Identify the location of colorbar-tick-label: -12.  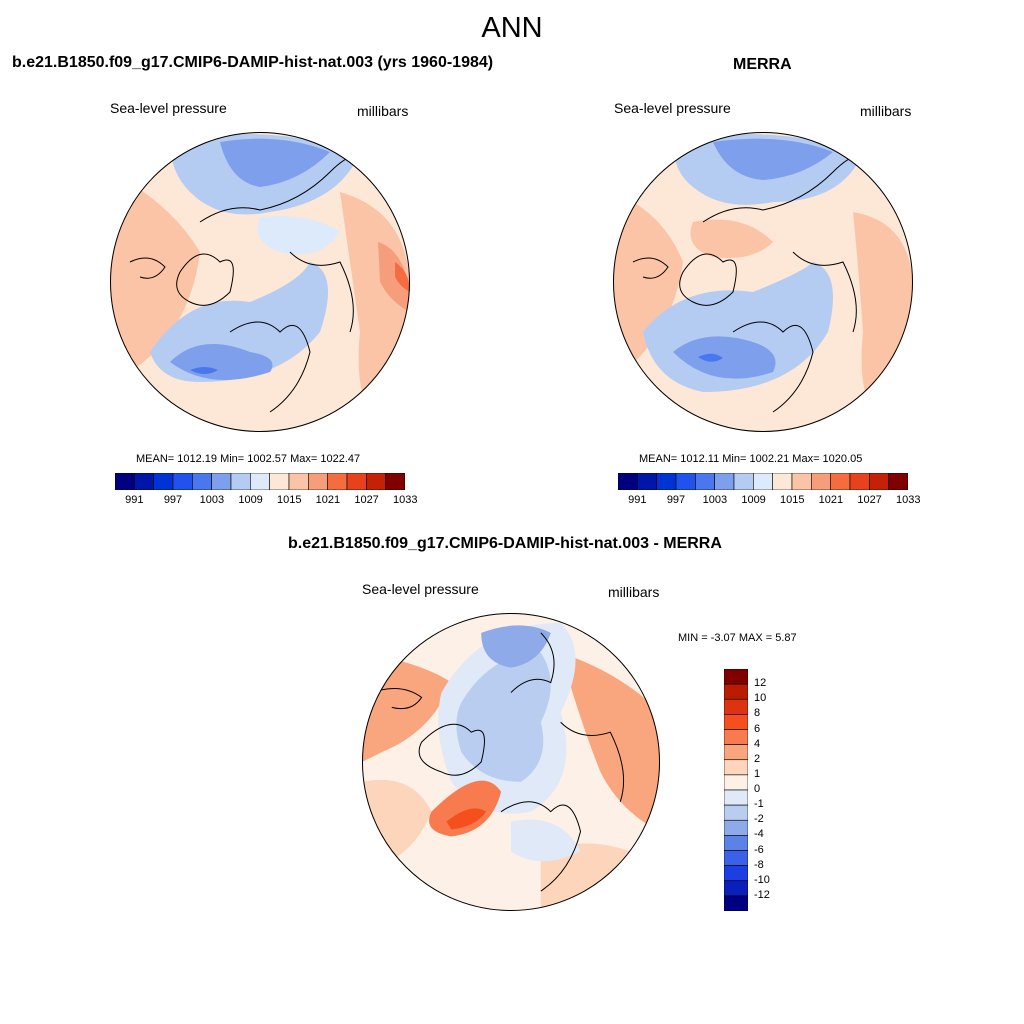
(762, 894).